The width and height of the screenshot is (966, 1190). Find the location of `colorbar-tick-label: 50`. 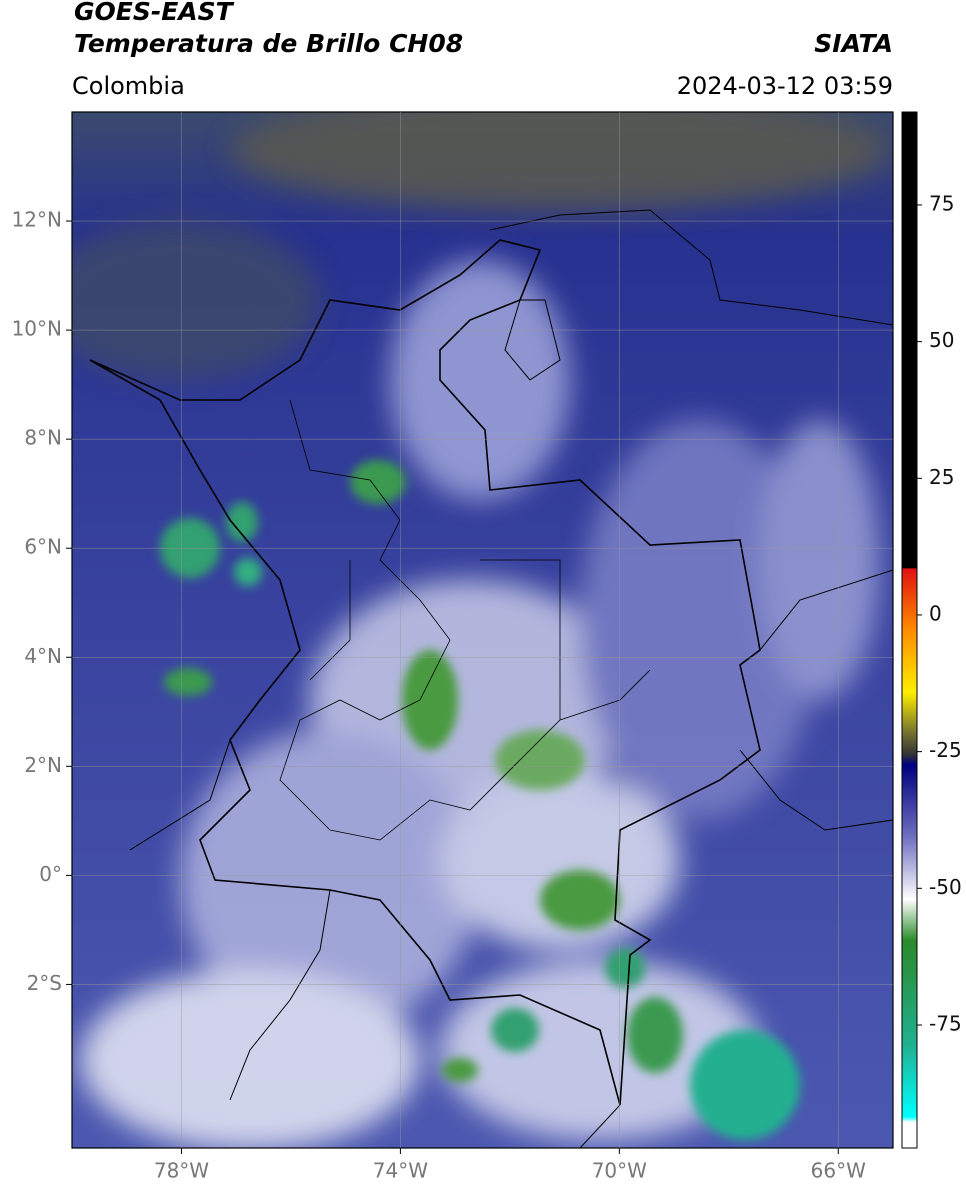

colorbar-tick-label: 50 is located at coordinates (941, 340).